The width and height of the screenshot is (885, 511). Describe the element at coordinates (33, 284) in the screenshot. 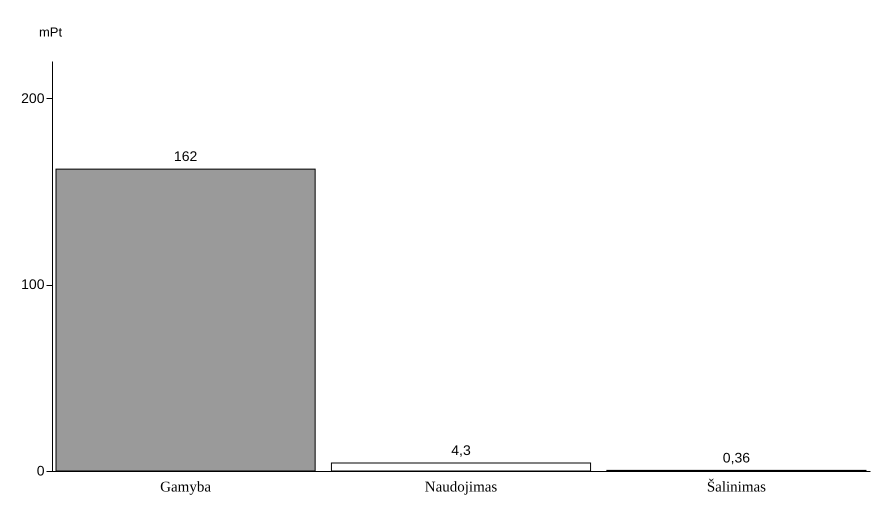

I see `y-tick-label: 100` at that location.